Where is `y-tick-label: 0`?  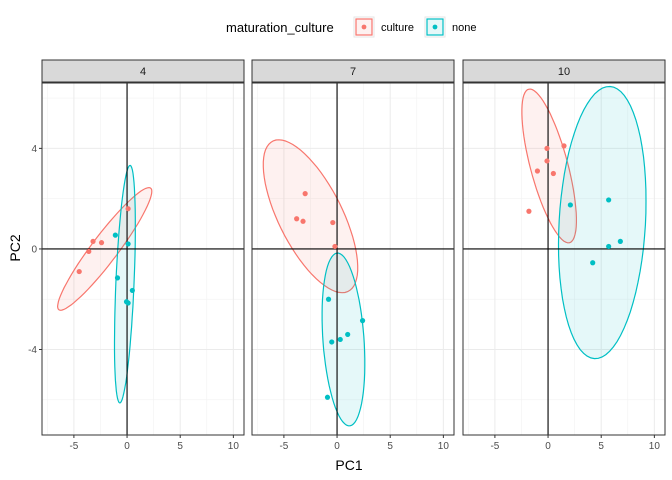
y-tick-label: 0 is located at coordinates (34, 249).